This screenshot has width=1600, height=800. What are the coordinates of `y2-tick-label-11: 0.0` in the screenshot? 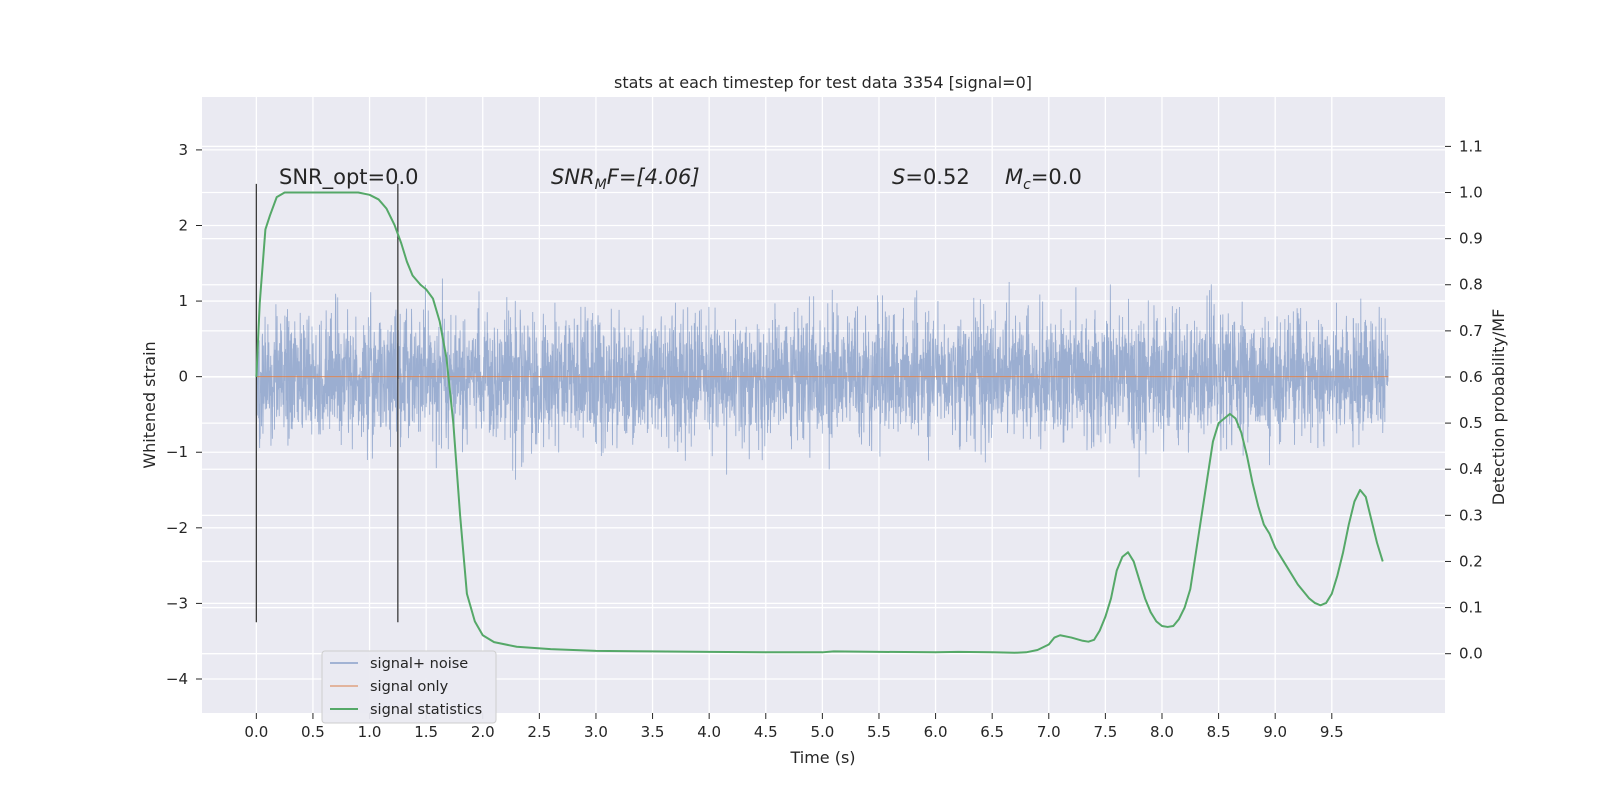 It's located at (1471, 654).